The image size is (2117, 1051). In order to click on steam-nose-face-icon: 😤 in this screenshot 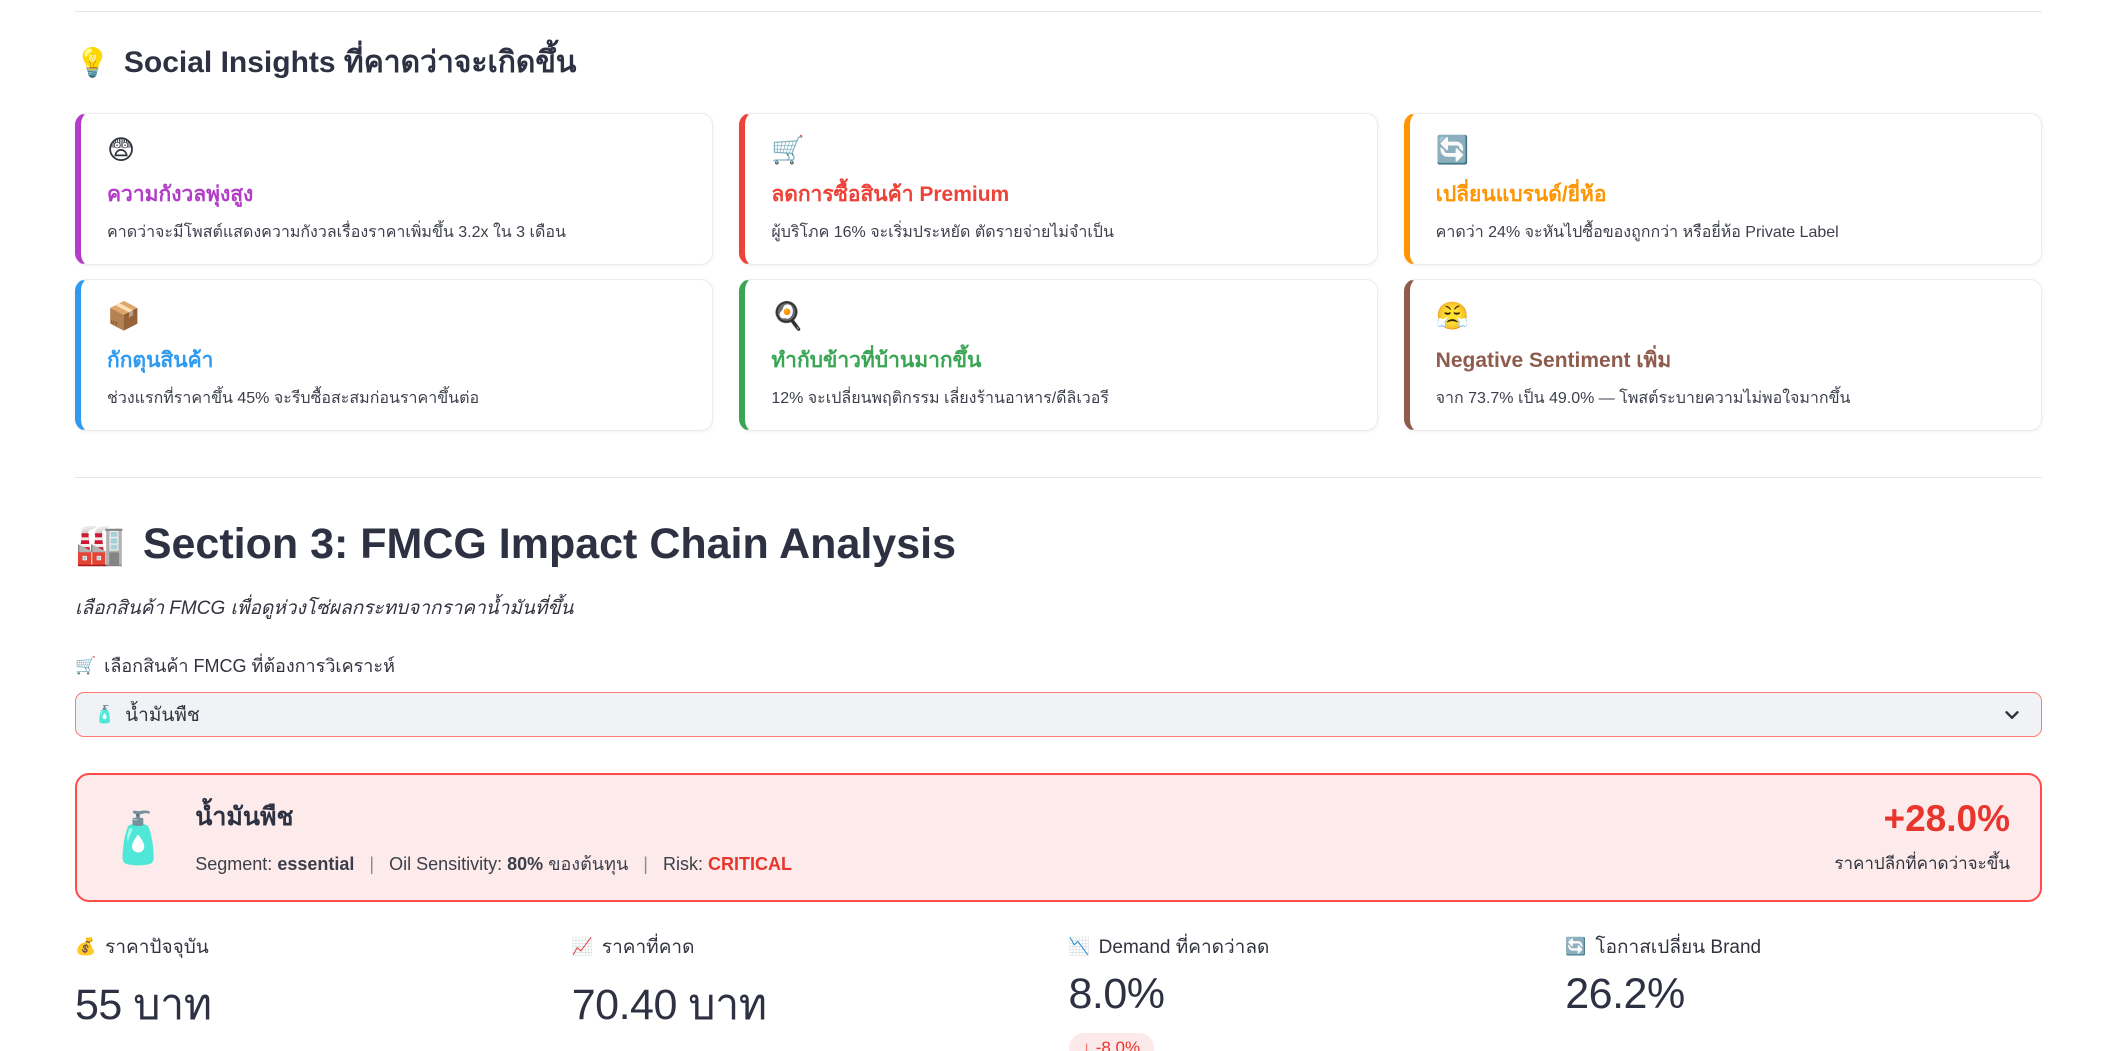, I will do `click(1452, 316)`.